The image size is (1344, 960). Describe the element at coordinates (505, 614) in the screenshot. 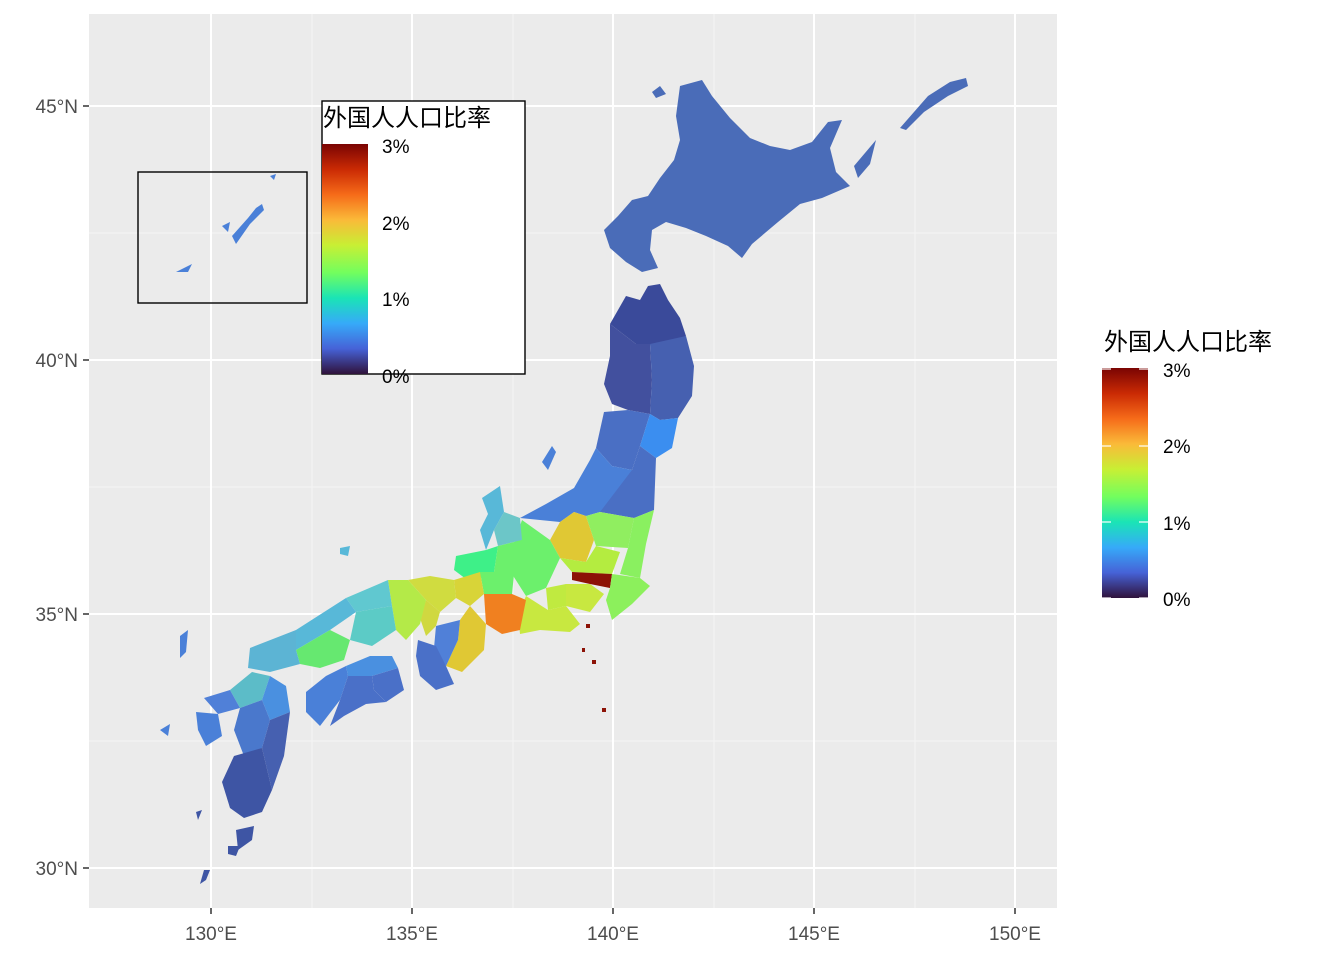

I see `prefecture-aichi` at that location.